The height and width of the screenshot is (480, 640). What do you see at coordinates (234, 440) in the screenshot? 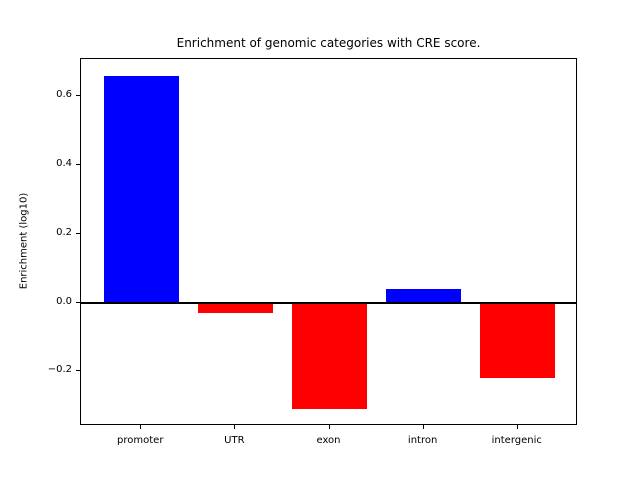
I see `x-tick-label-UTR: UTR` at bounding box center [234, 440].